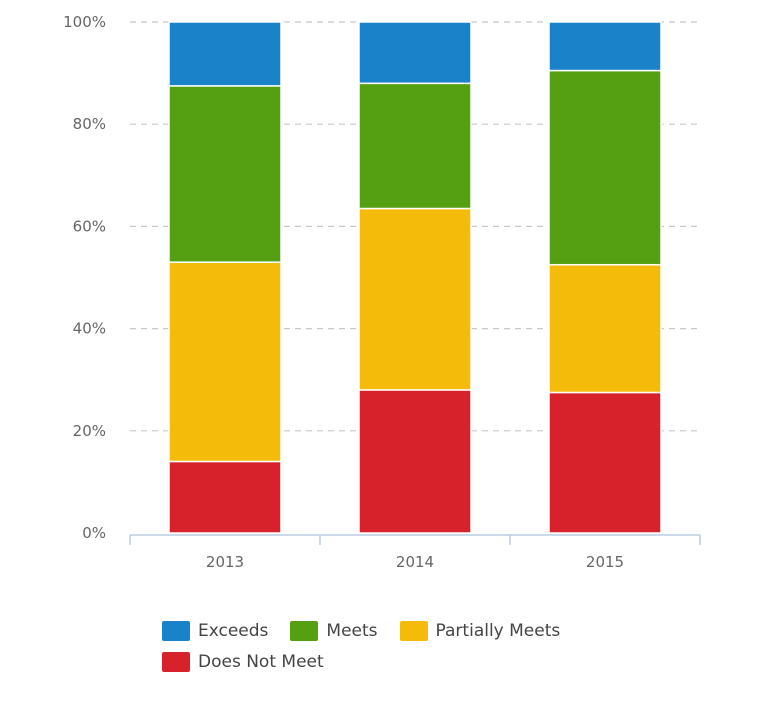 This screenshot has height=701, width=768. Describe the element at coordinates (233, 631) in the screenshot. I see `legend-label-exceeds: Exceeds` at that location.